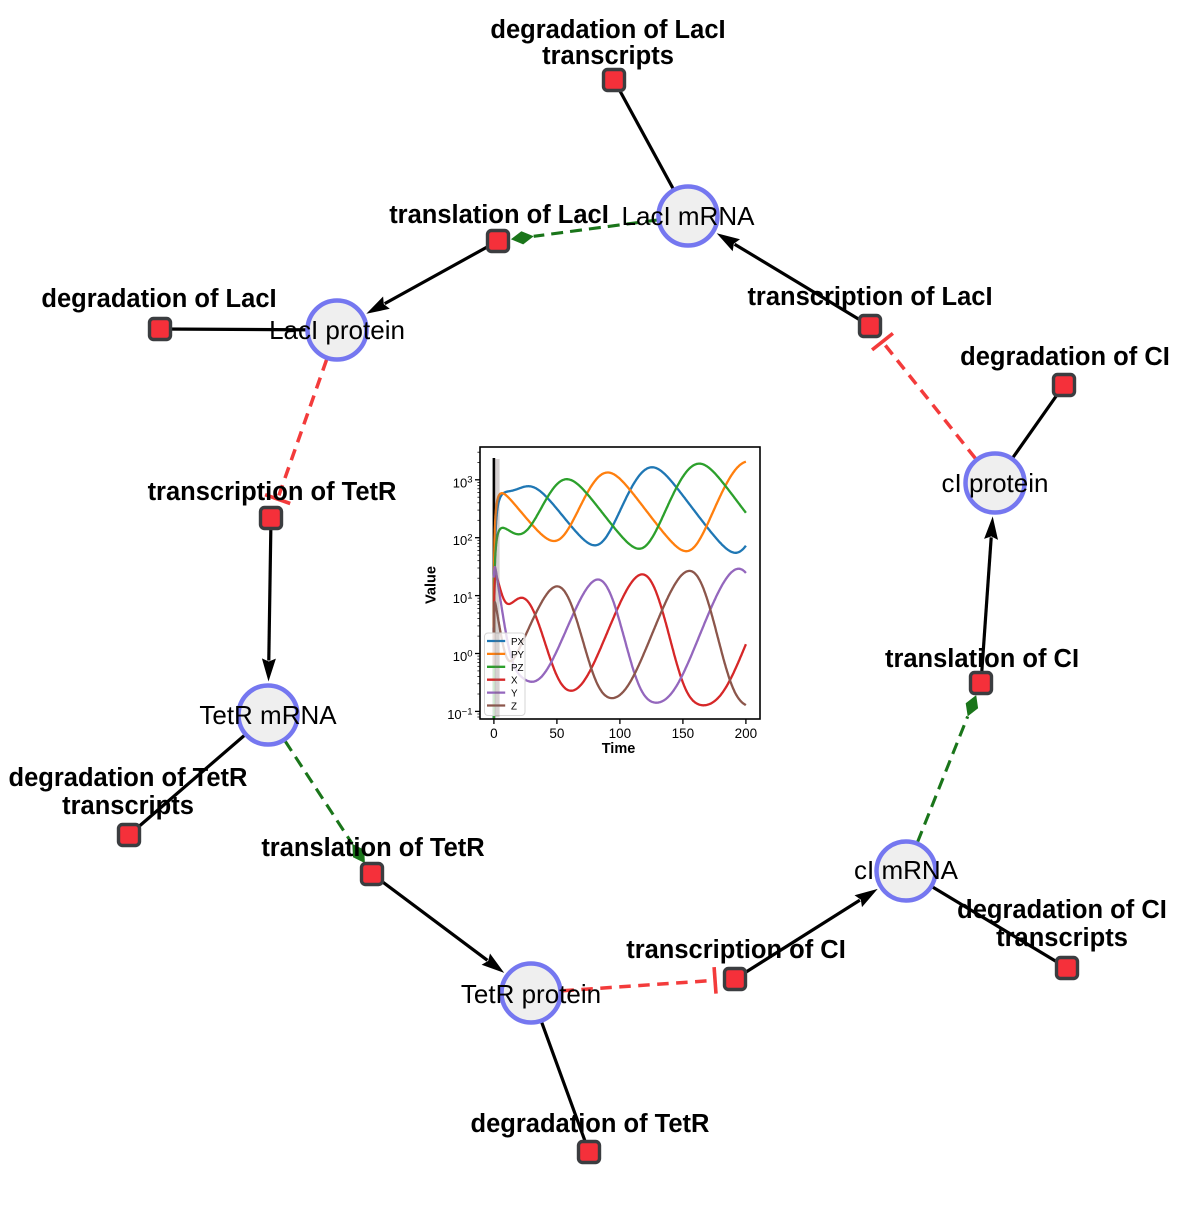 Image resolution: width=1189 pixels, height=1205 pixels. What do you see at coordinates (995, 483) in the screenshot?
I see `svg-text: cI protein` at bounding box center [995, 483].